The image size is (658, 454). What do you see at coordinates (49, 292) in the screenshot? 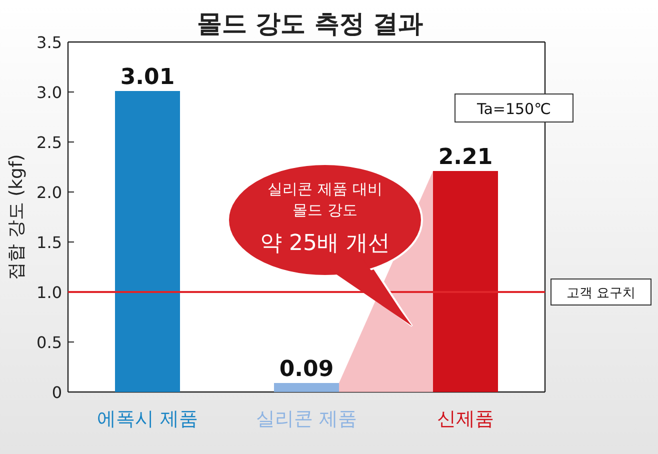
I see `y-tick-label: 1.0` at bounding box center [49, 292].